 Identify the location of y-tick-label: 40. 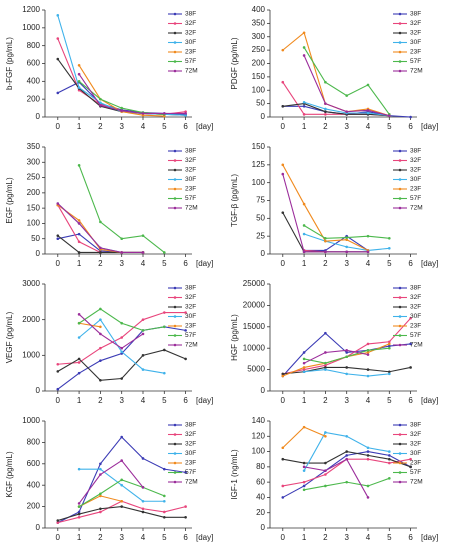
(260, 497).